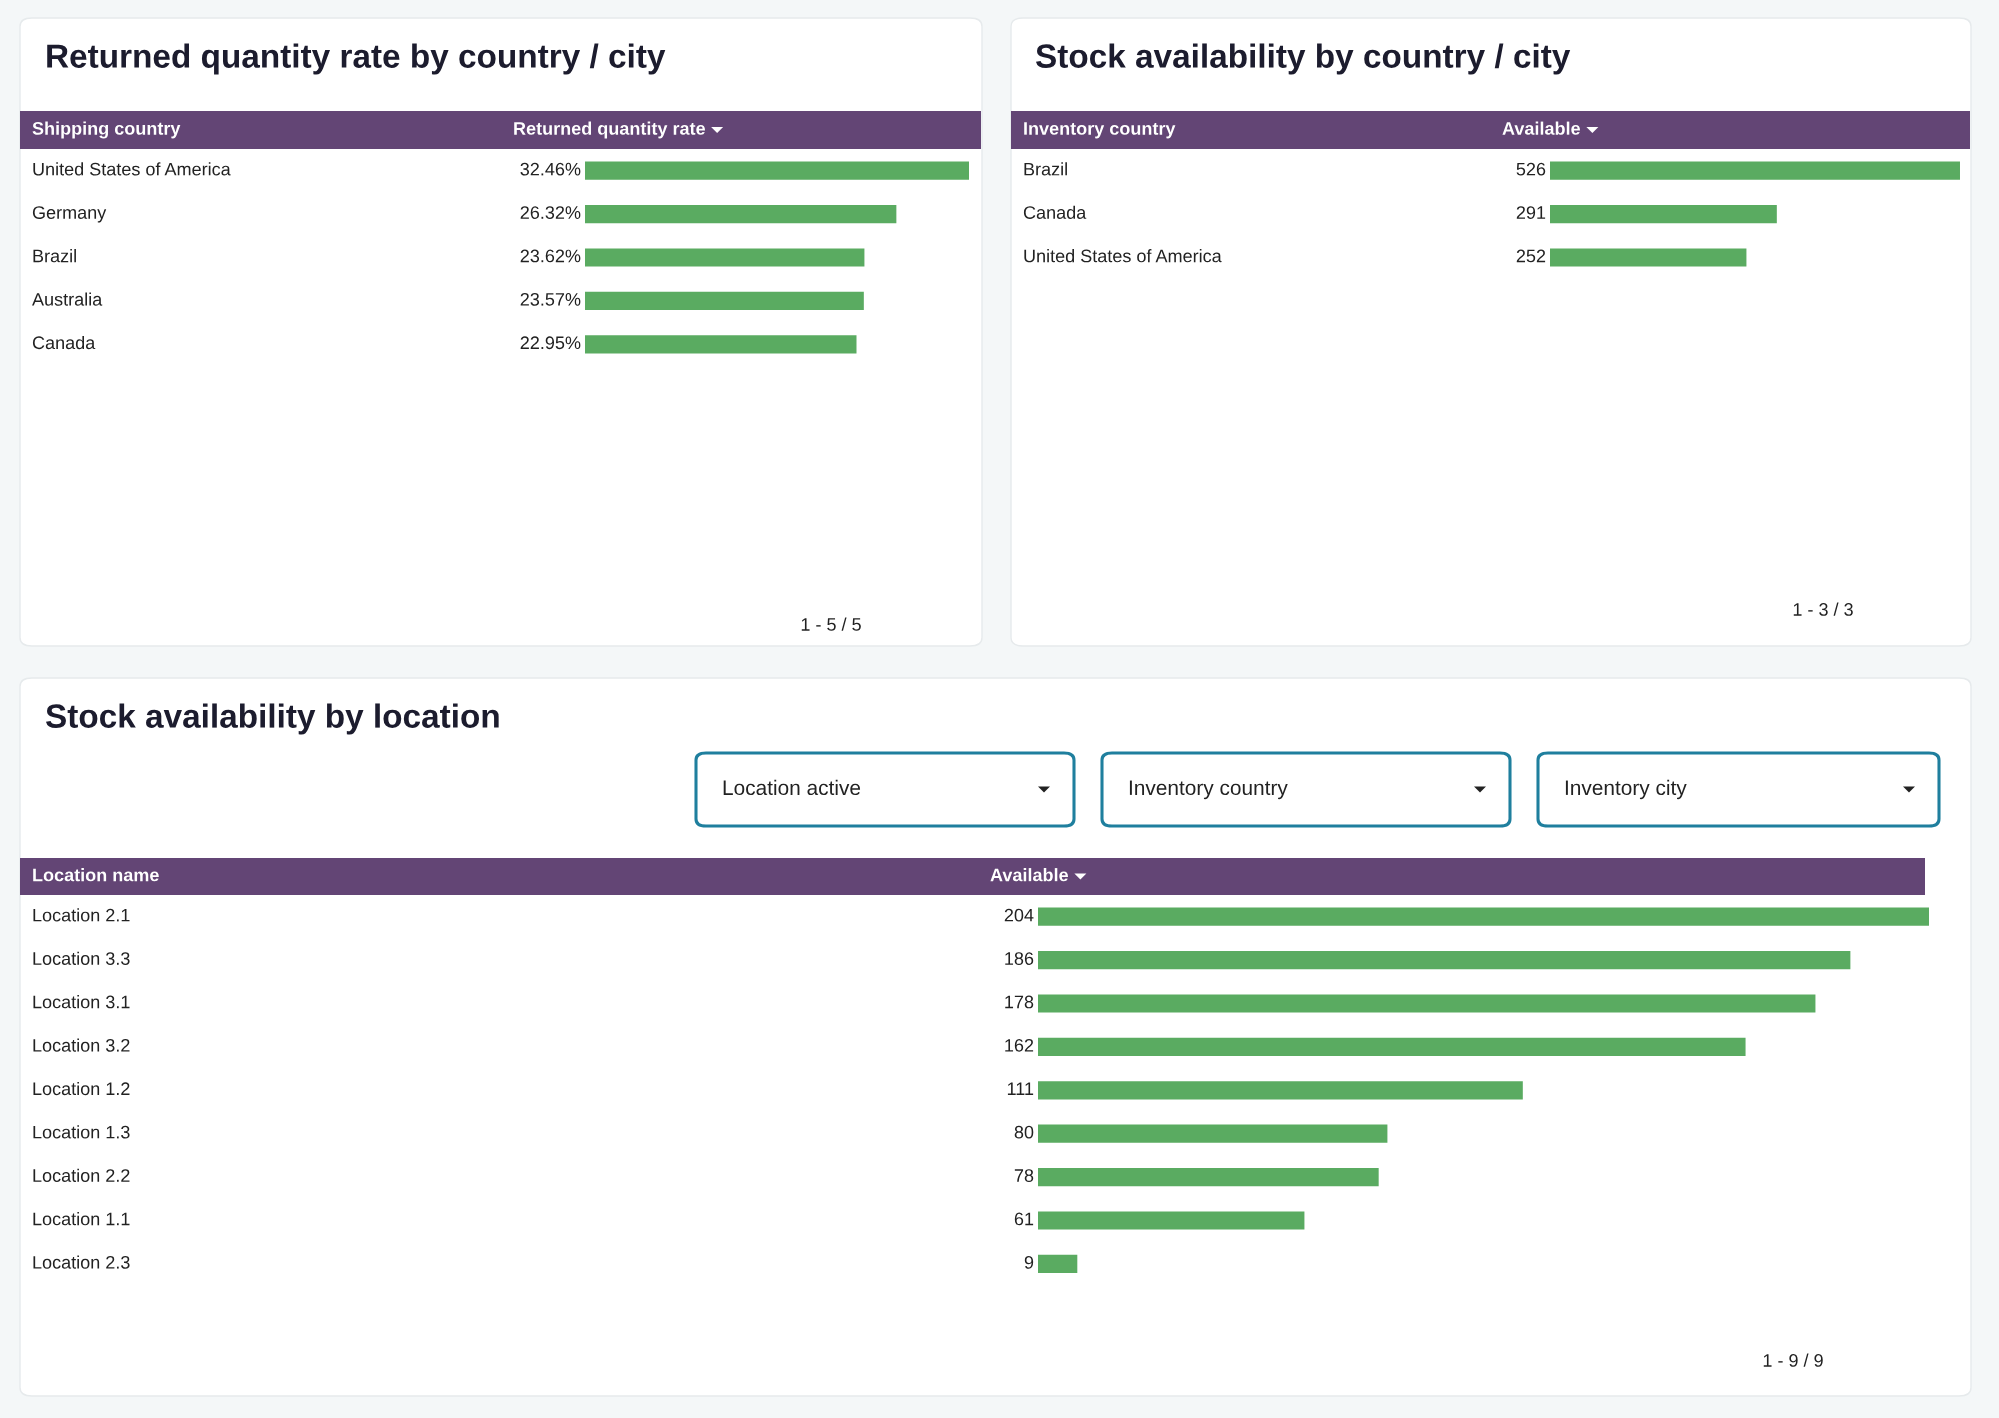 The image size is (1999, 1418). What do you see at coordinates (1024, 1219) in the screenshot?
I see `data-label: 61` at bounding box center [1024, 1219].